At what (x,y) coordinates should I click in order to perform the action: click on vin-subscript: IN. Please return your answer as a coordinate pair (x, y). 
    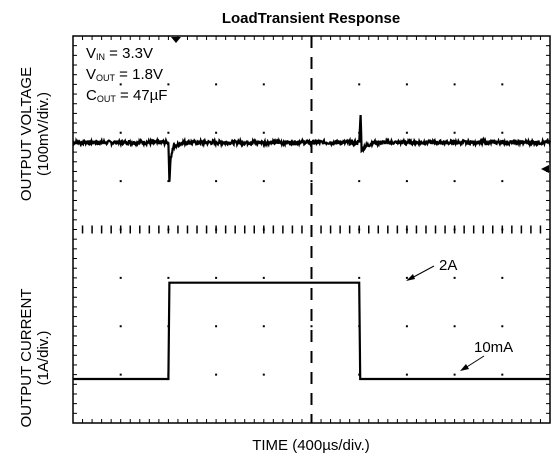
    Looking at the image, I should click on (101, 57).